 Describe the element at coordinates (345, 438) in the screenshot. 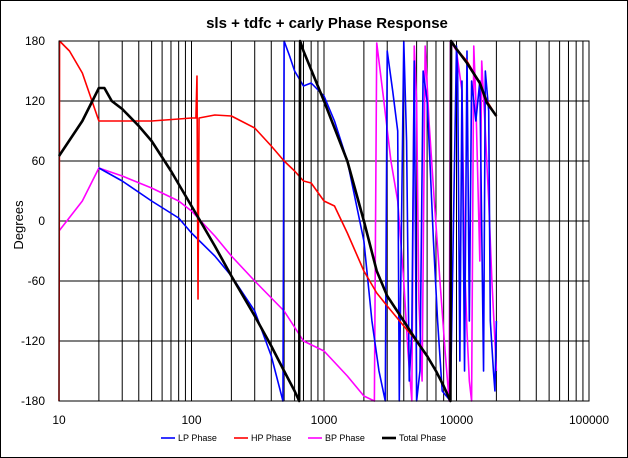

I see `legend-label: BP Phase` at that location.